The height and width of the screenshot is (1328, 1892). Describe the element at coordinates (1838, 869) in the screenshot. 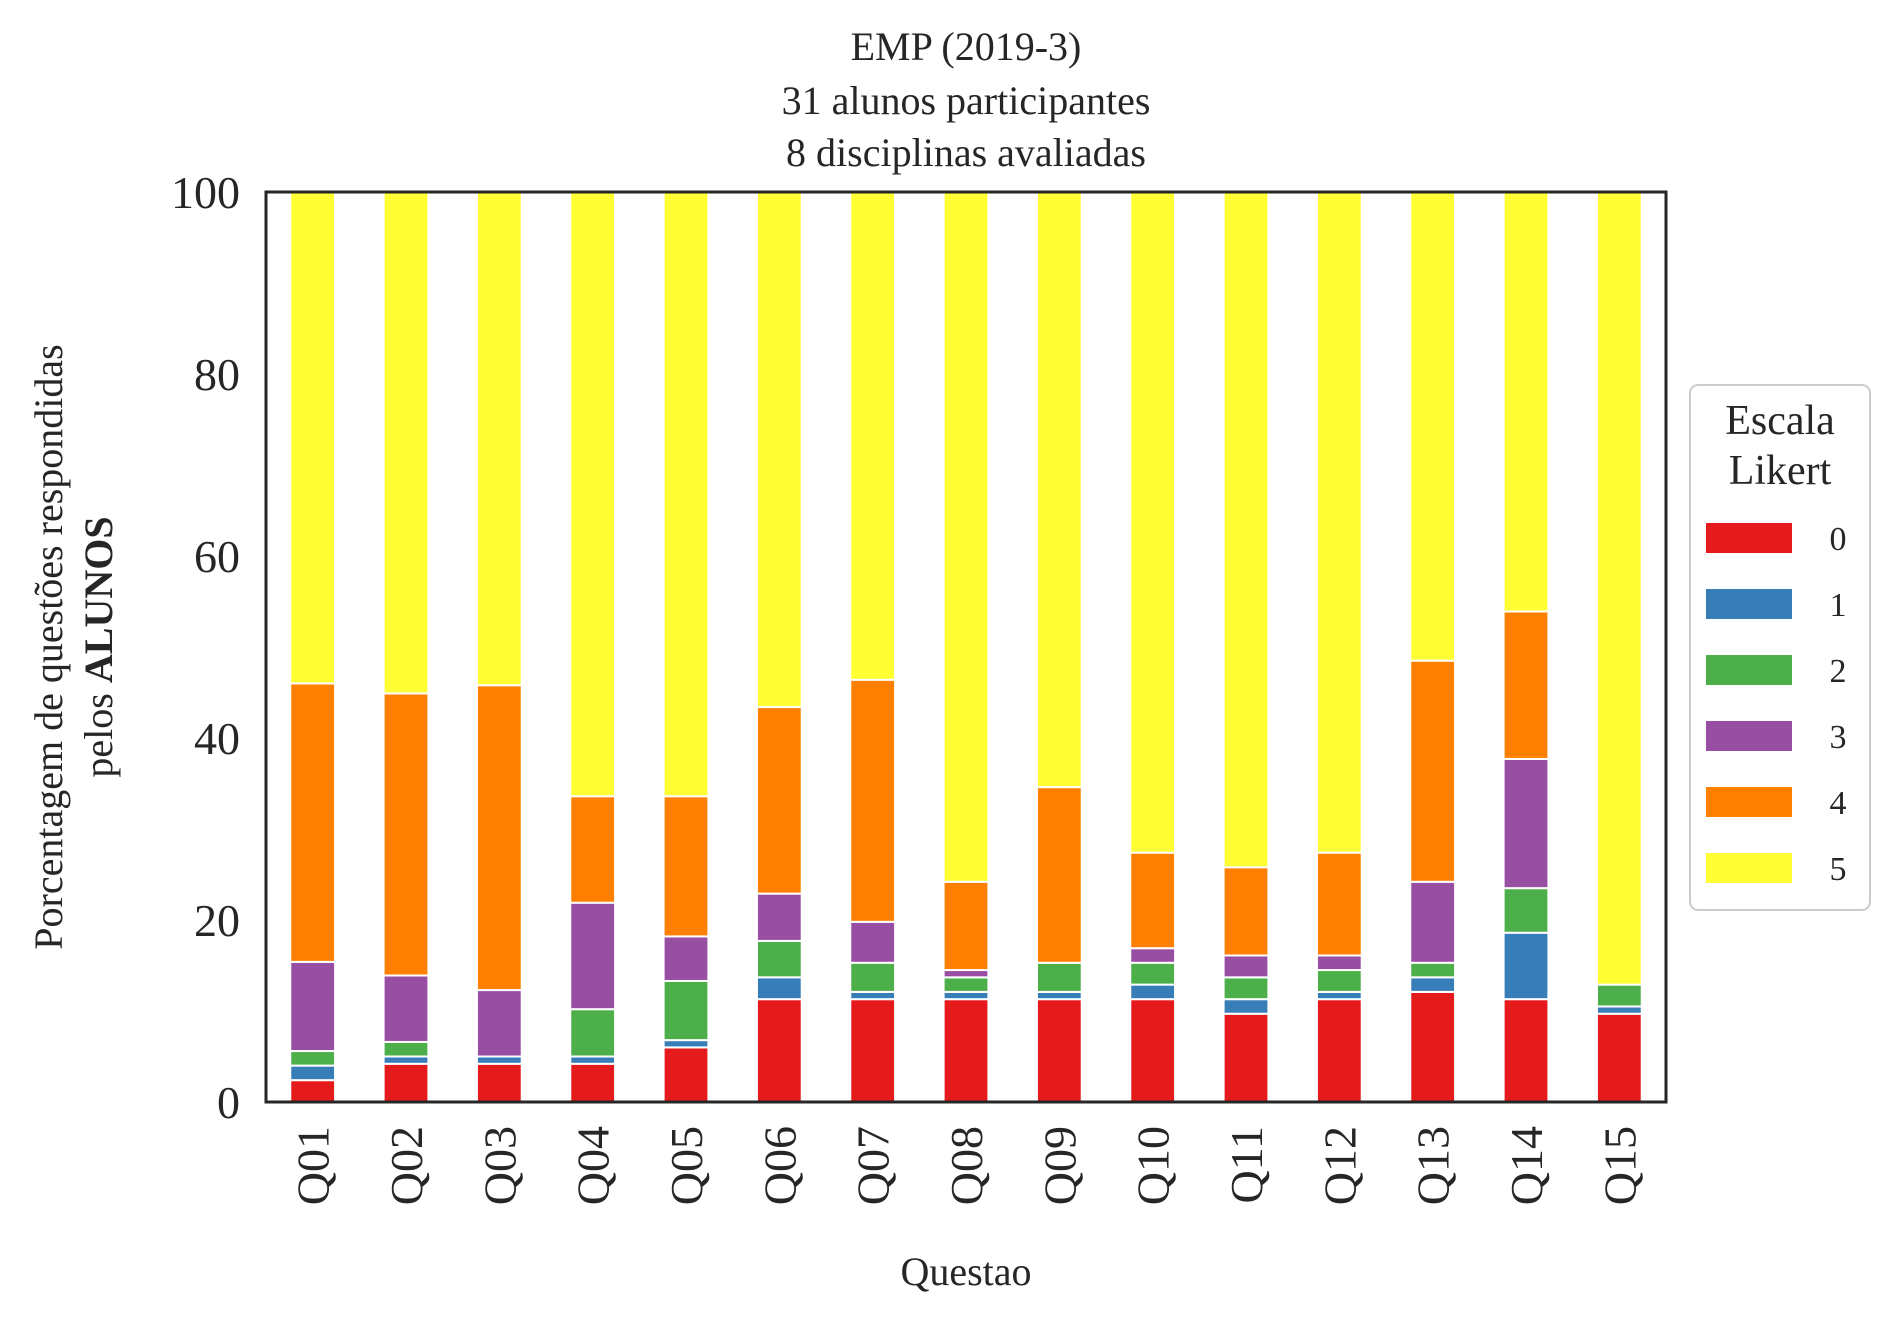

I see `legend-label-5: 5` at that location.